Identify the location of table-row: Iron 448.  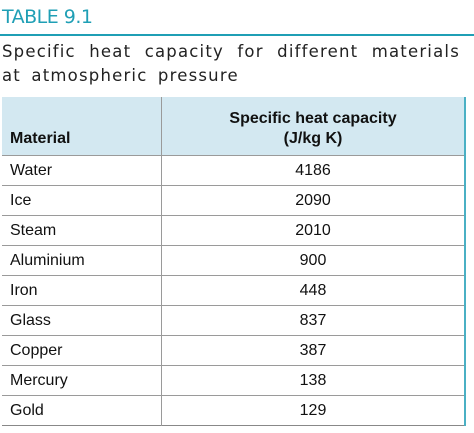
(233, 290).